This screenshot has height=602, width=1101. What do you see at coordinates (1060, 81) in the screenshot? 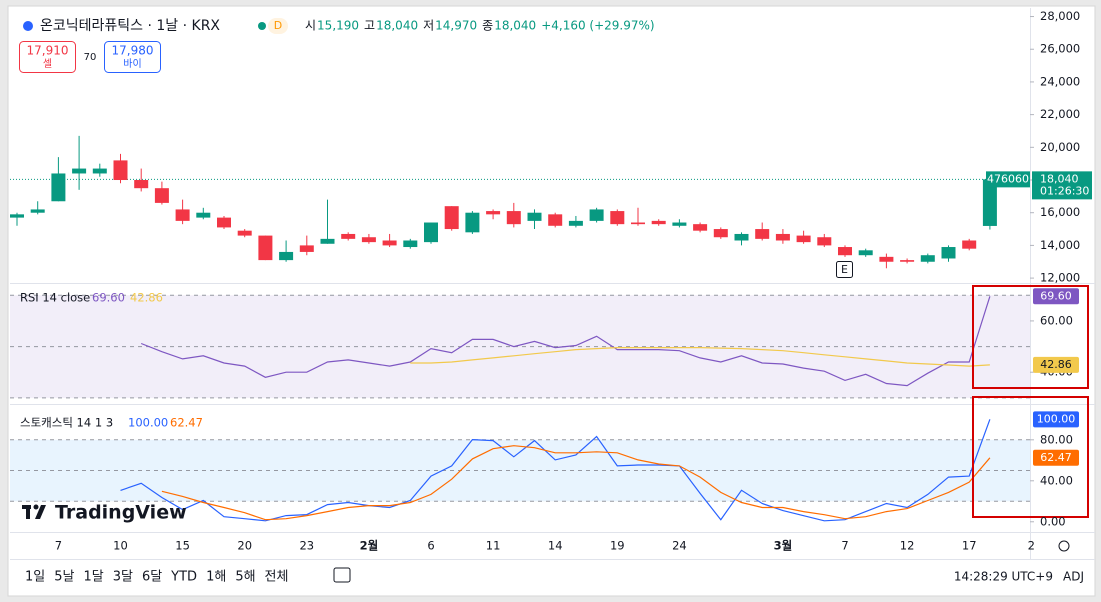
I see `y-tick-label: 24,000` at bounding box center [1060, 81].